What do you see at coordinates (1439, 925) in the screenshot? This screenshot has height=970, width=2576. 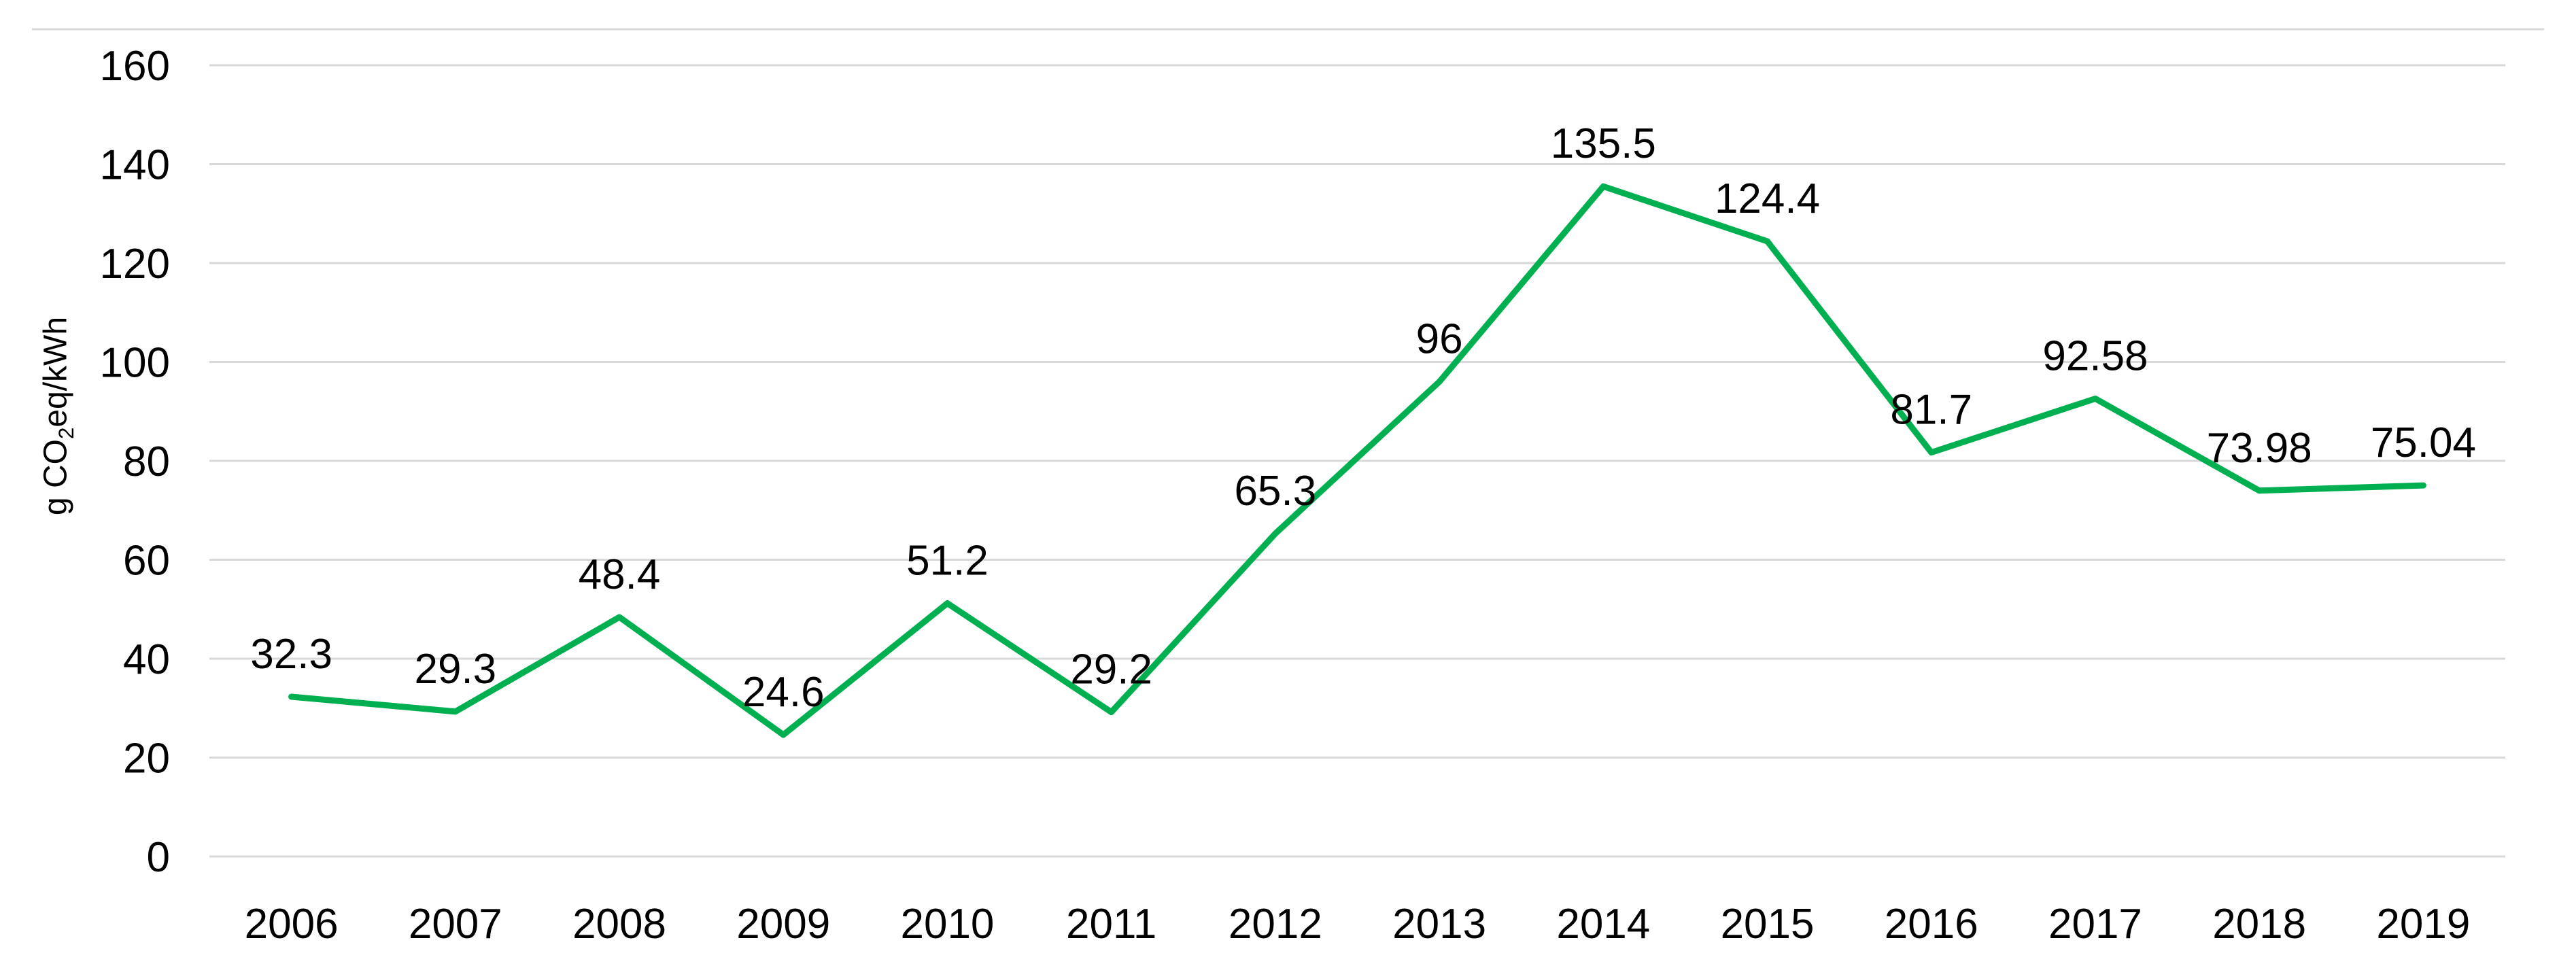 I see `x-tick-label: 2013` at bounding box center [1439, 925].